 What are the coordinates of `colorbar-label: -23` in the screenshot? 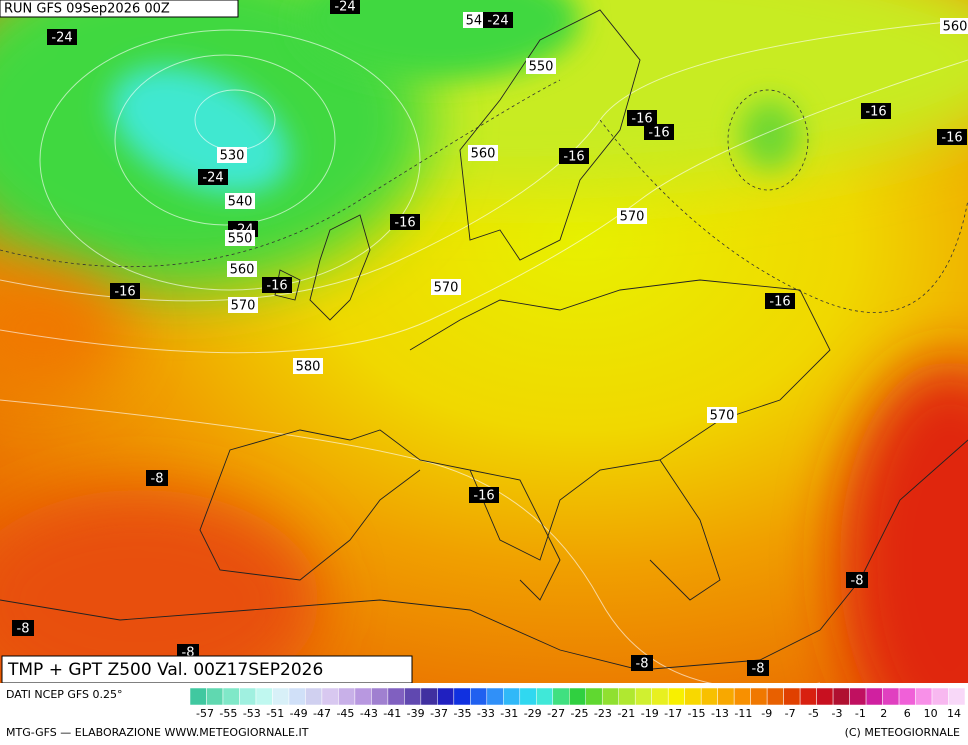 It's located at (603, 713).